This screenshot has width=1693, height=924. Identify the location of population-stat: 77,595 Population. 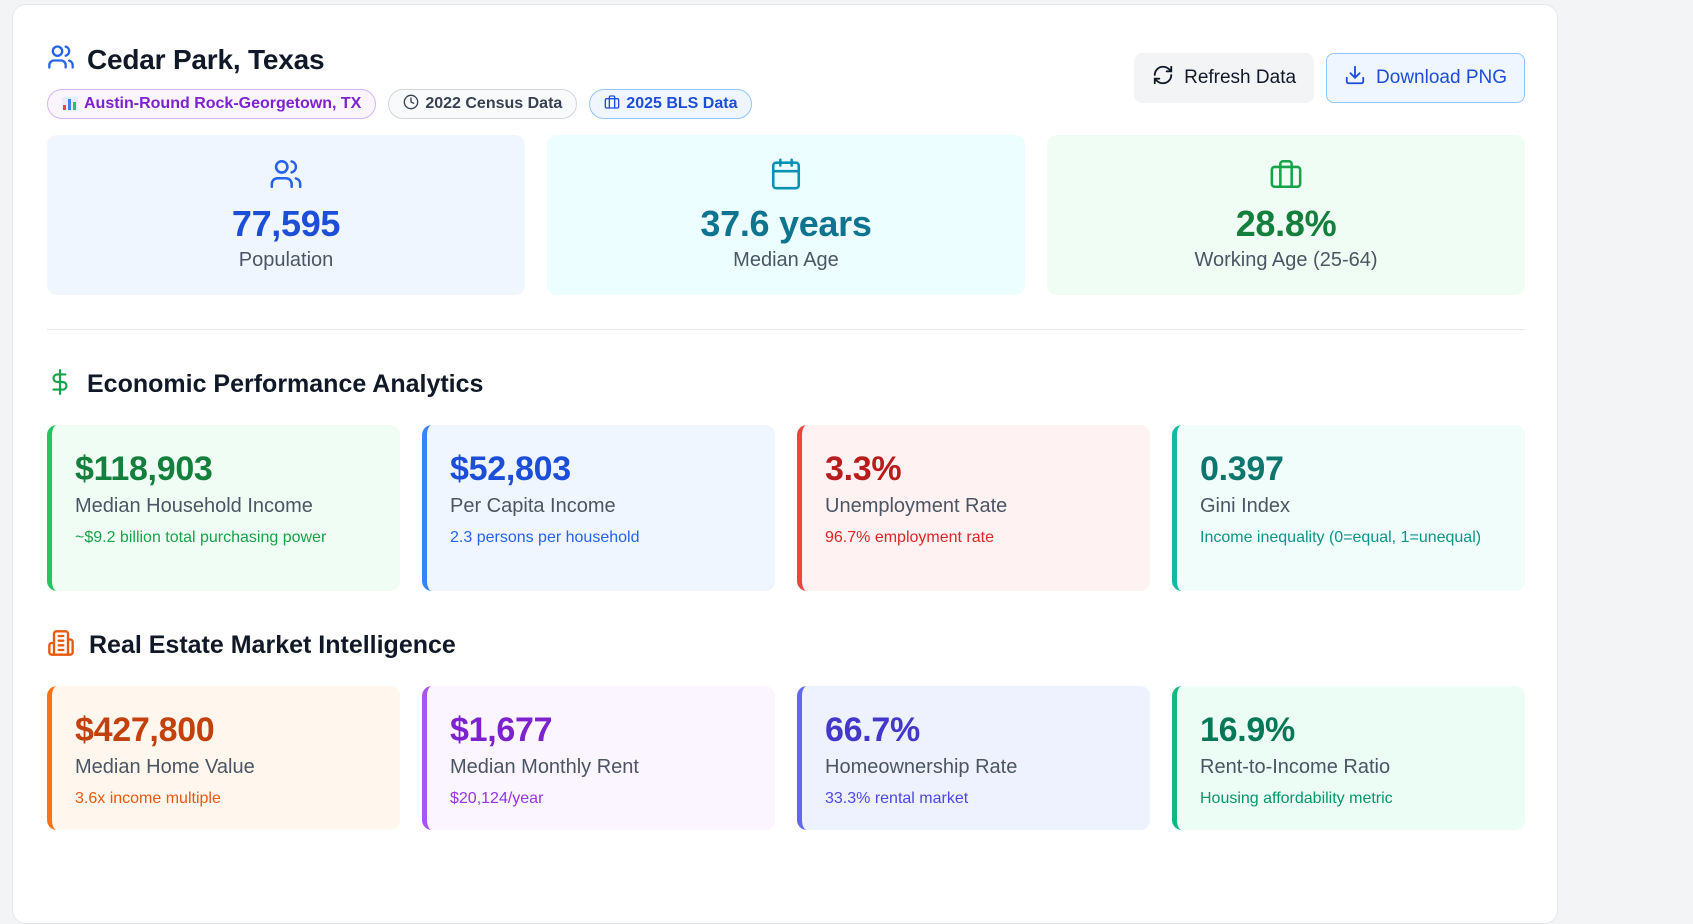
(286, 215).